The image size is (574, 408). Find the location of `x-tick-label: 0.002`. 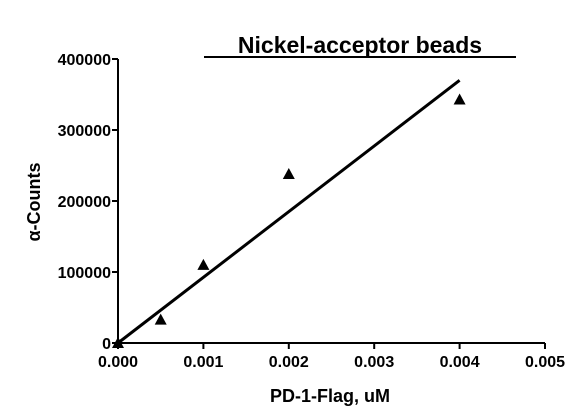

x-tick-label: 0.002 is located at coordinates (289, 362).